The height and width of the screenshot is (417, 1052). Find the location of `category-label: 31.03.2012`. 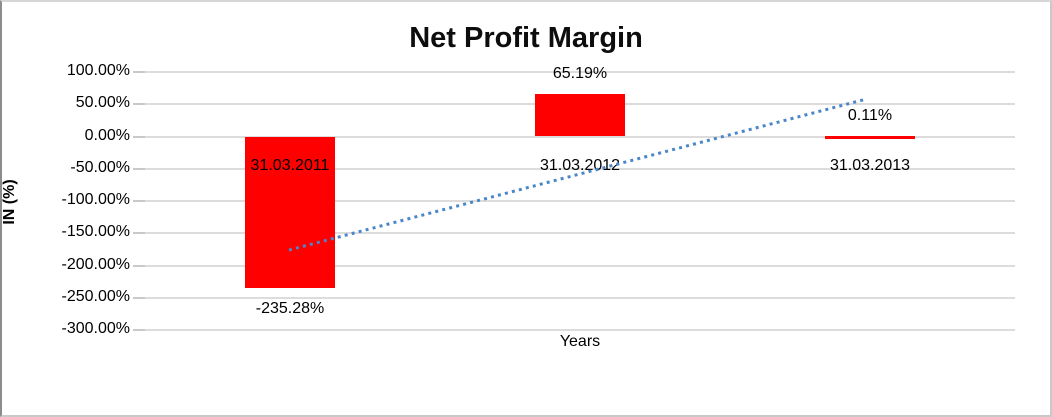

category-label: 31.03.2012 is located at coordinates (580, 165).